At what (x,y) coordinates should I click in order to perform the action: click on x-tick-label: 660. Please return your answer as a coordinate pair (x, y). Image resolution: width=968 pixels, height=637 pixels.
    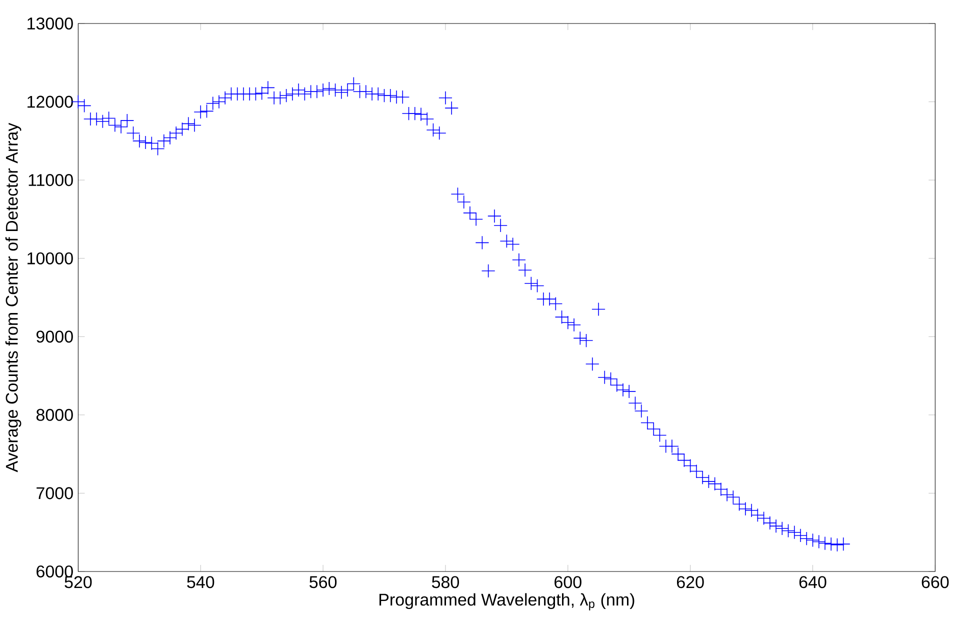
    Looking at the image, I should click on (935, 582).